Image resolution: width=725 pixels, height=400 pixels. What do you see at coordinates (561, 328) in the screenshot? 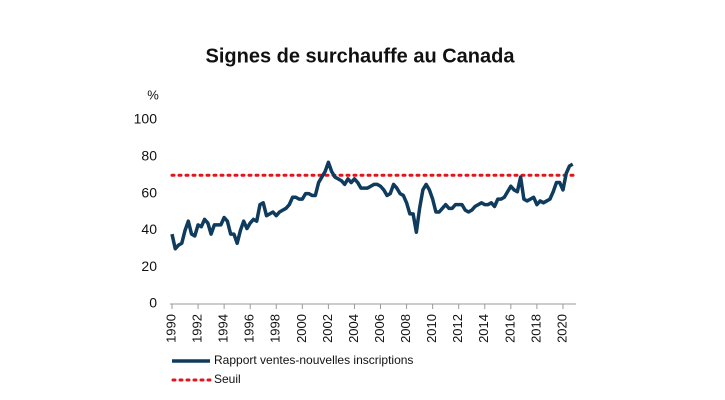
I see `x-tick-label: 2020` at bounding box center [561, 328].